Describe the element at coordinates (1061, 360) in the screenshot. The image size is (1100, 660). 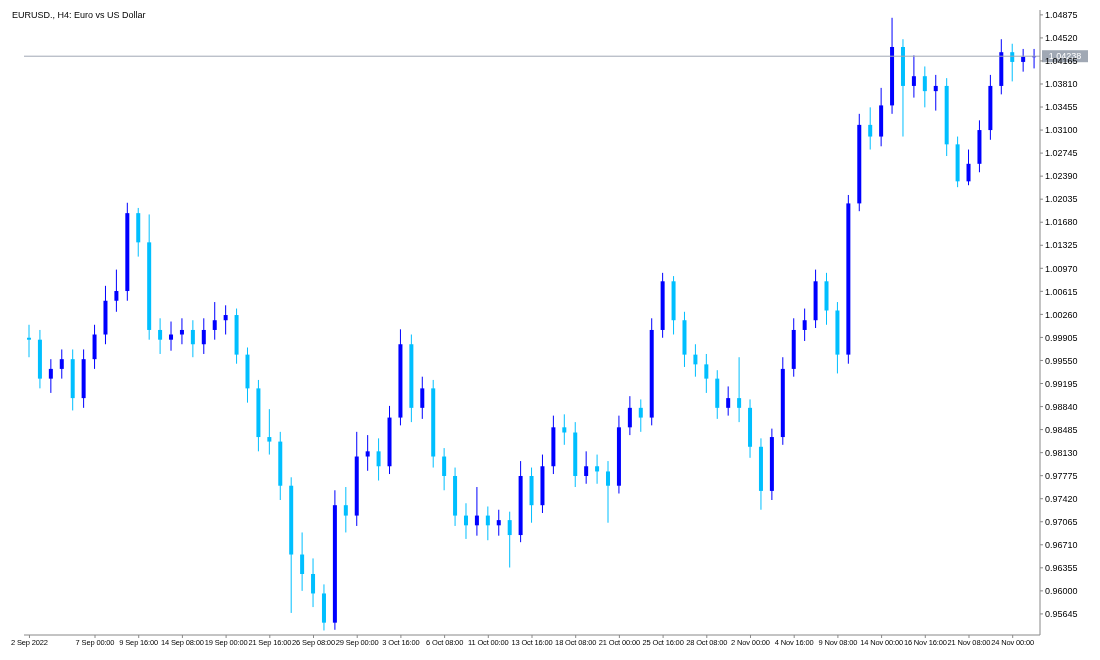
I see `y-tick-label: 0.99550` at that location.